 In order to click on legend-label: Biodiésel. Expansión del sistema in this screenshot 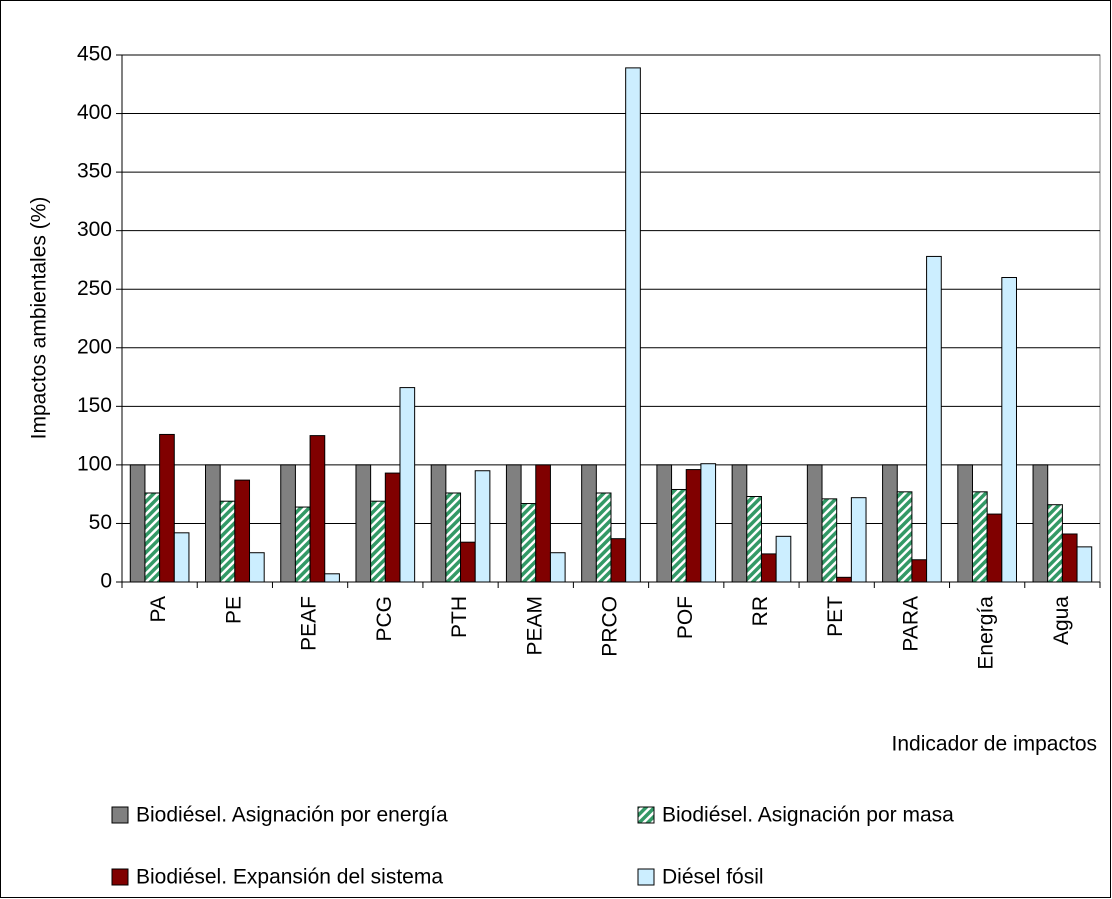, I will do `click(289, 877)`.